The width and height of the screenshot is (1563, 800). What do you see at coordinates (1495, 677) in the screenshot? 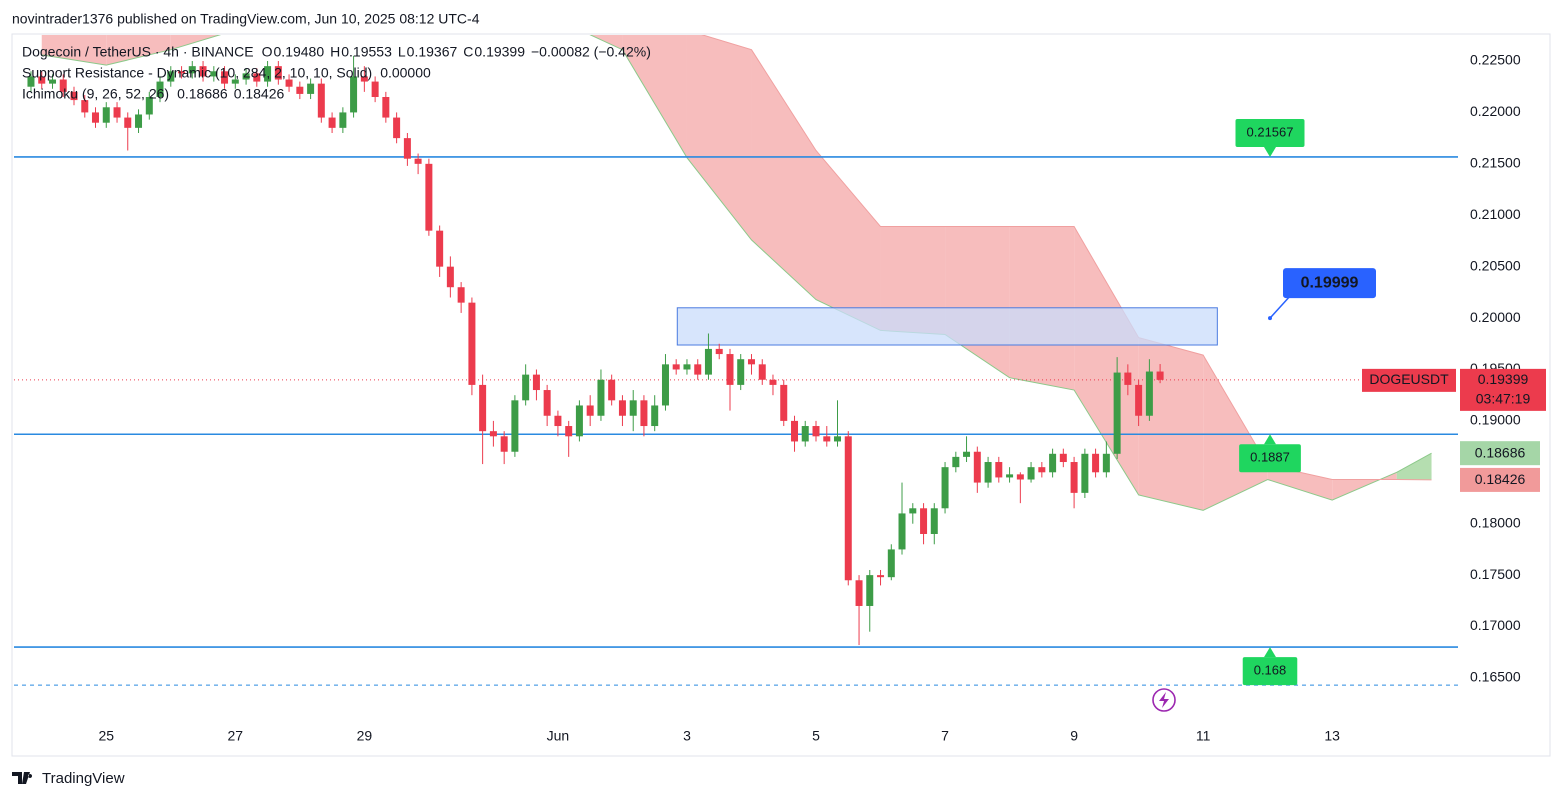
I see `y-tick-label: 0.16500` at bounding box center [1495, 677].